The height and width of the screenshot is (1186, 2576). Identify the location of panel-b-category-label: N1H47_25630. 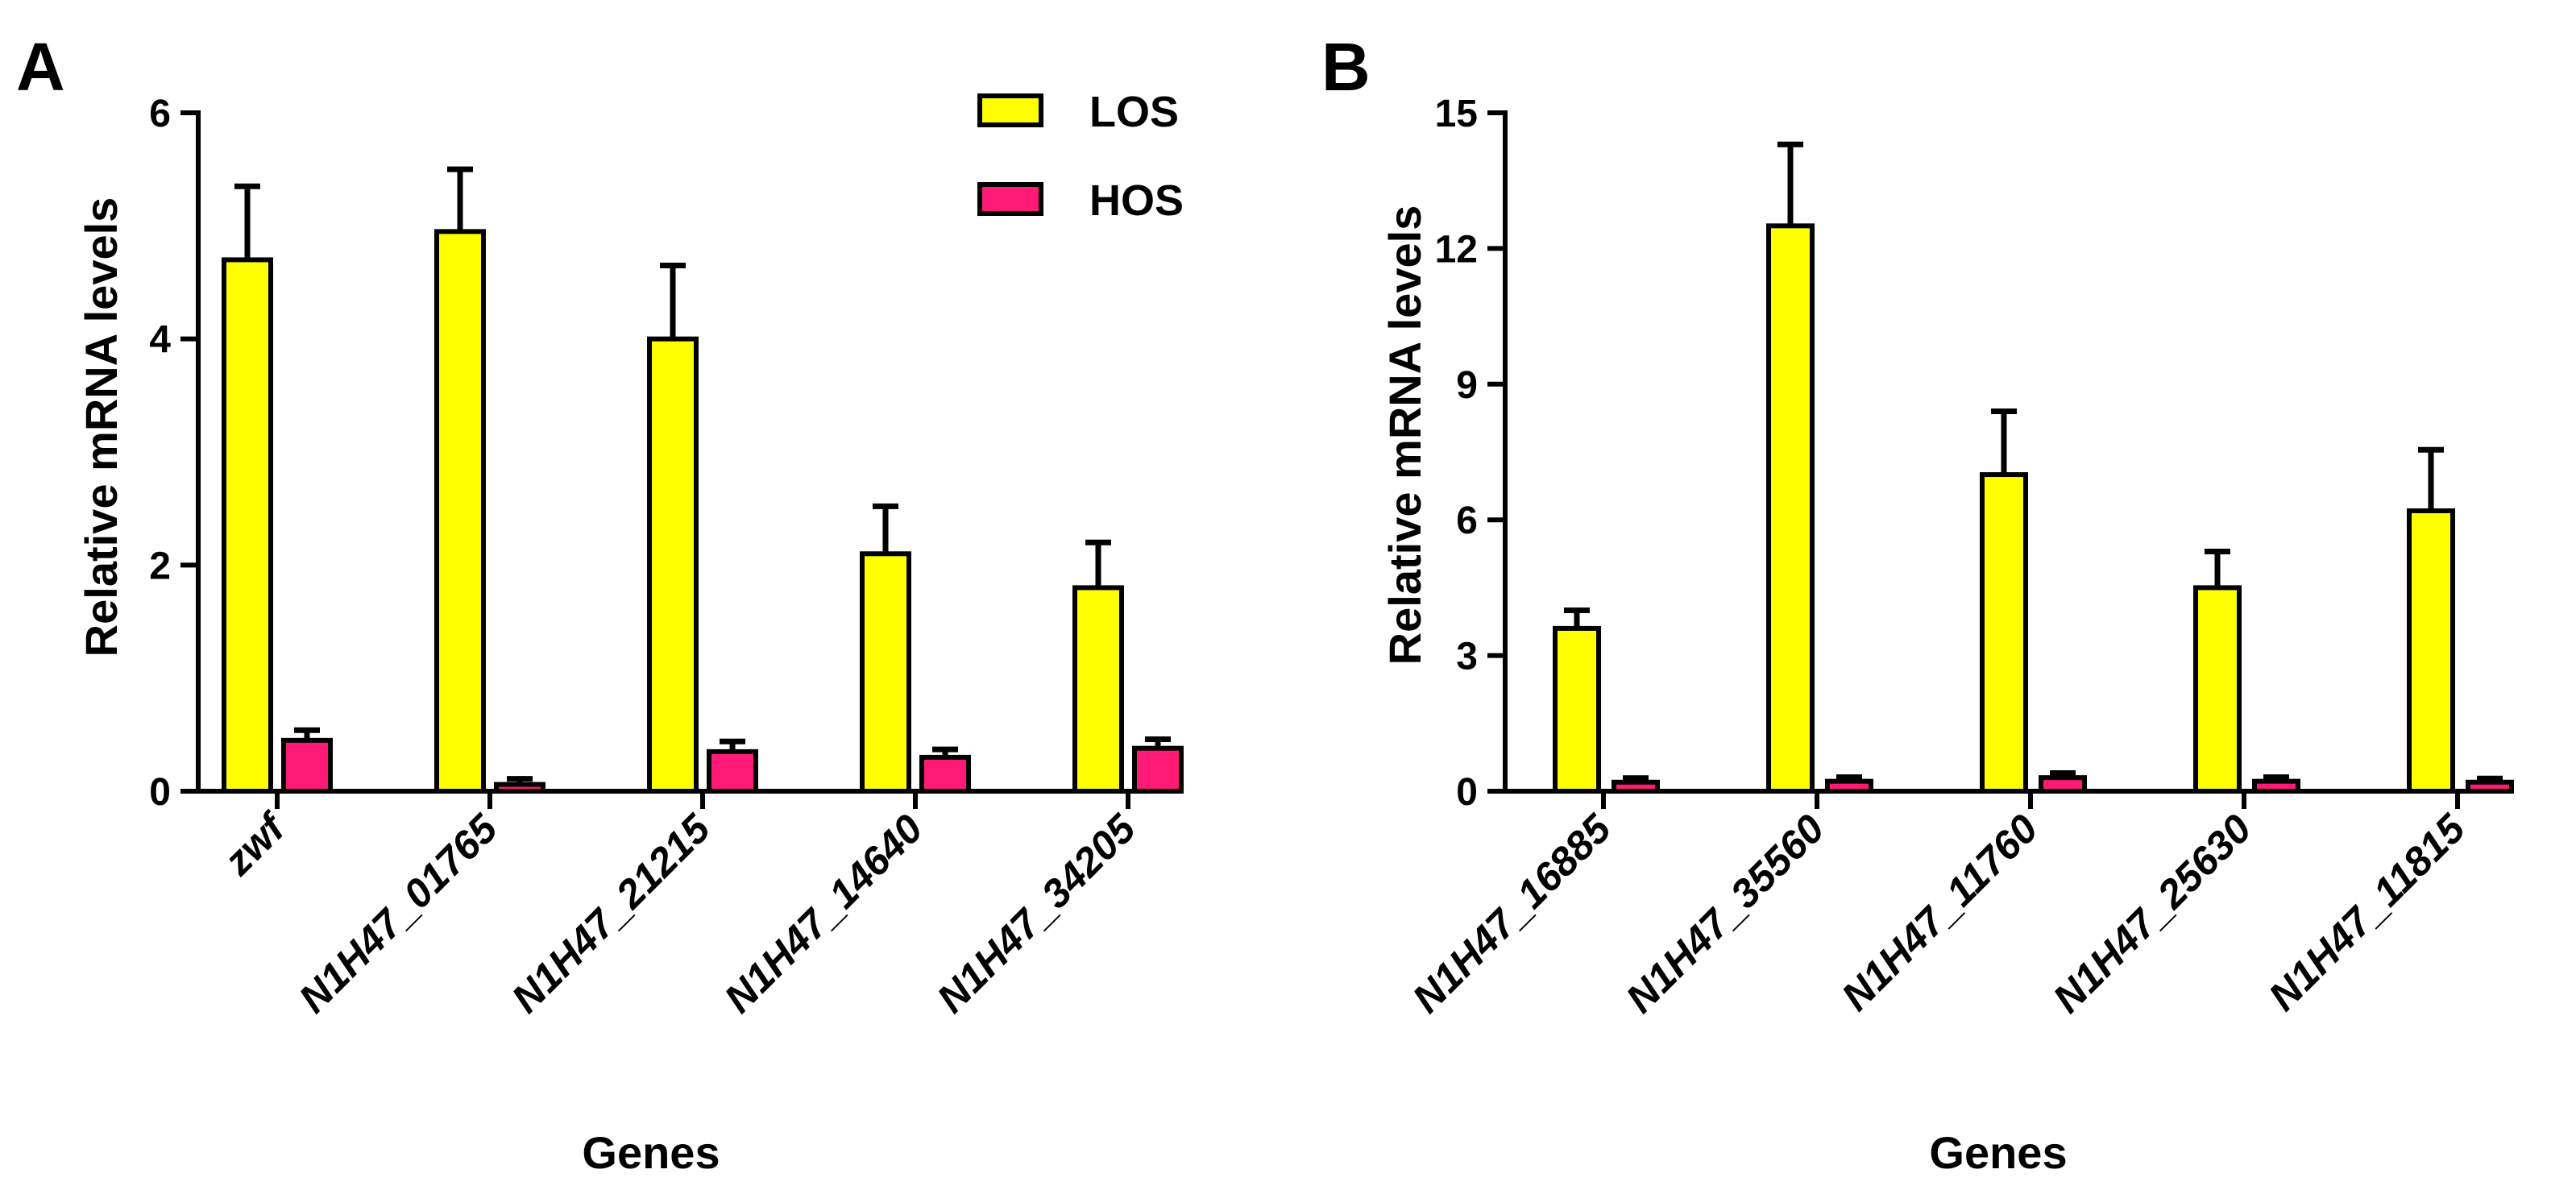
(2152, 914).